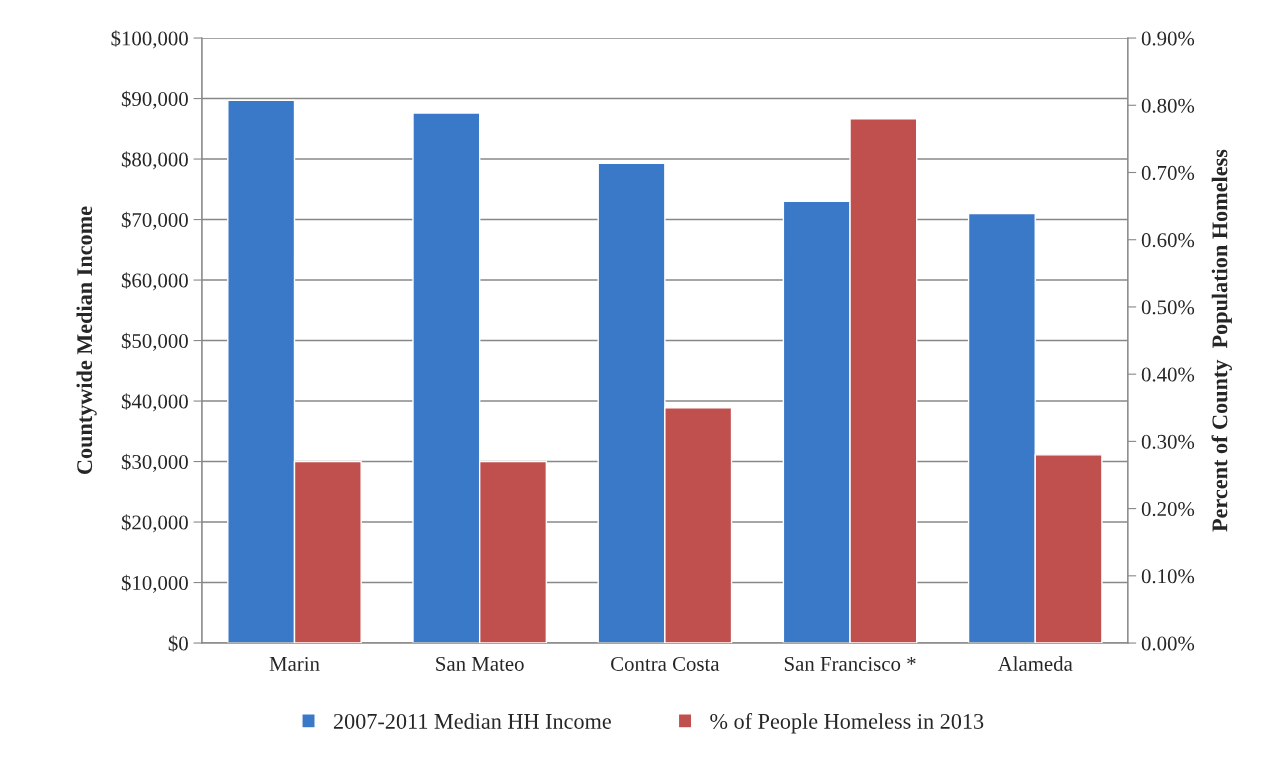  Describe the element at coordinates (1168, 576) in the screenshot. I see `y2-tick-label: 0.10%` at that location.